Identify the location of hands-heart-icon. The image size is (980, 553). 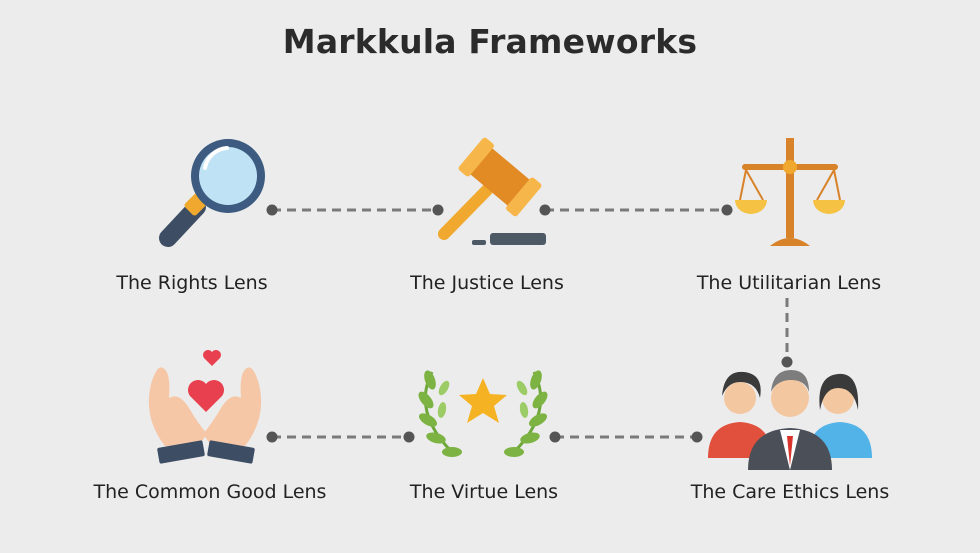
(205, 407).